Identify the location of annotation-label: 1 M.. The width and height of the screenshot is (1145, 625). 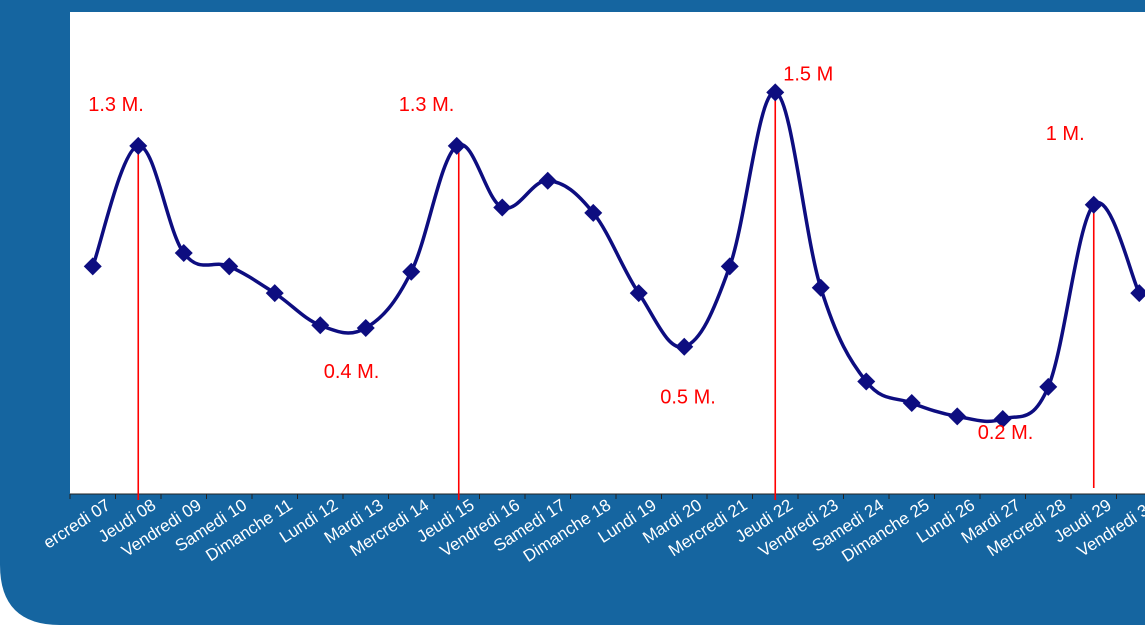
(1065, 134).